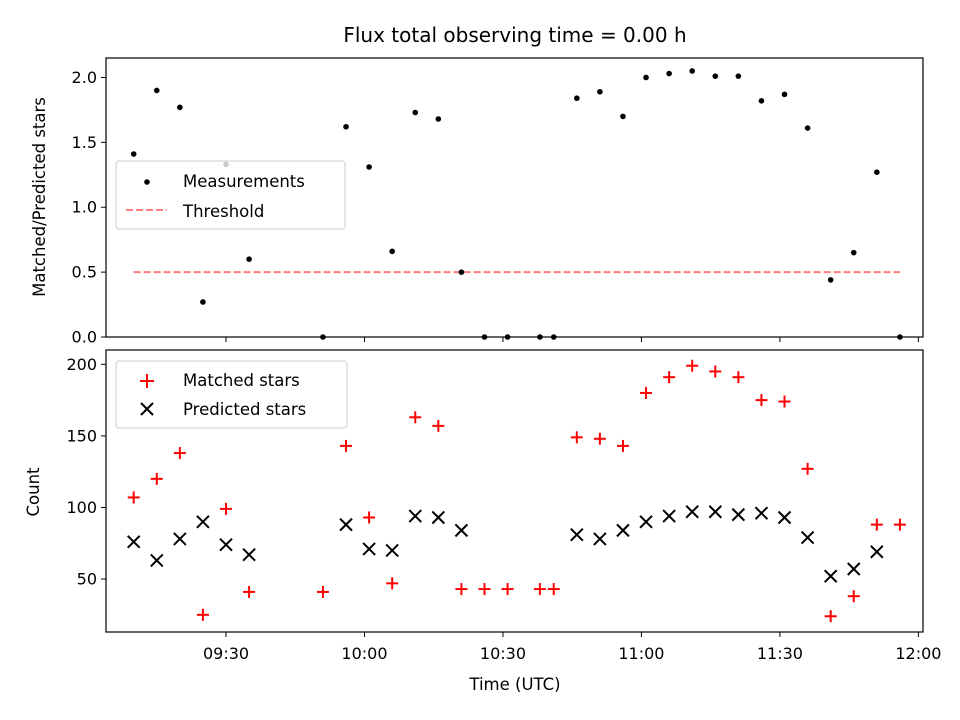  What do you see at coordinates (226, 653) in the screenshot?
I see `x-tick-label: 09:30` at bounding box center [226, 653].